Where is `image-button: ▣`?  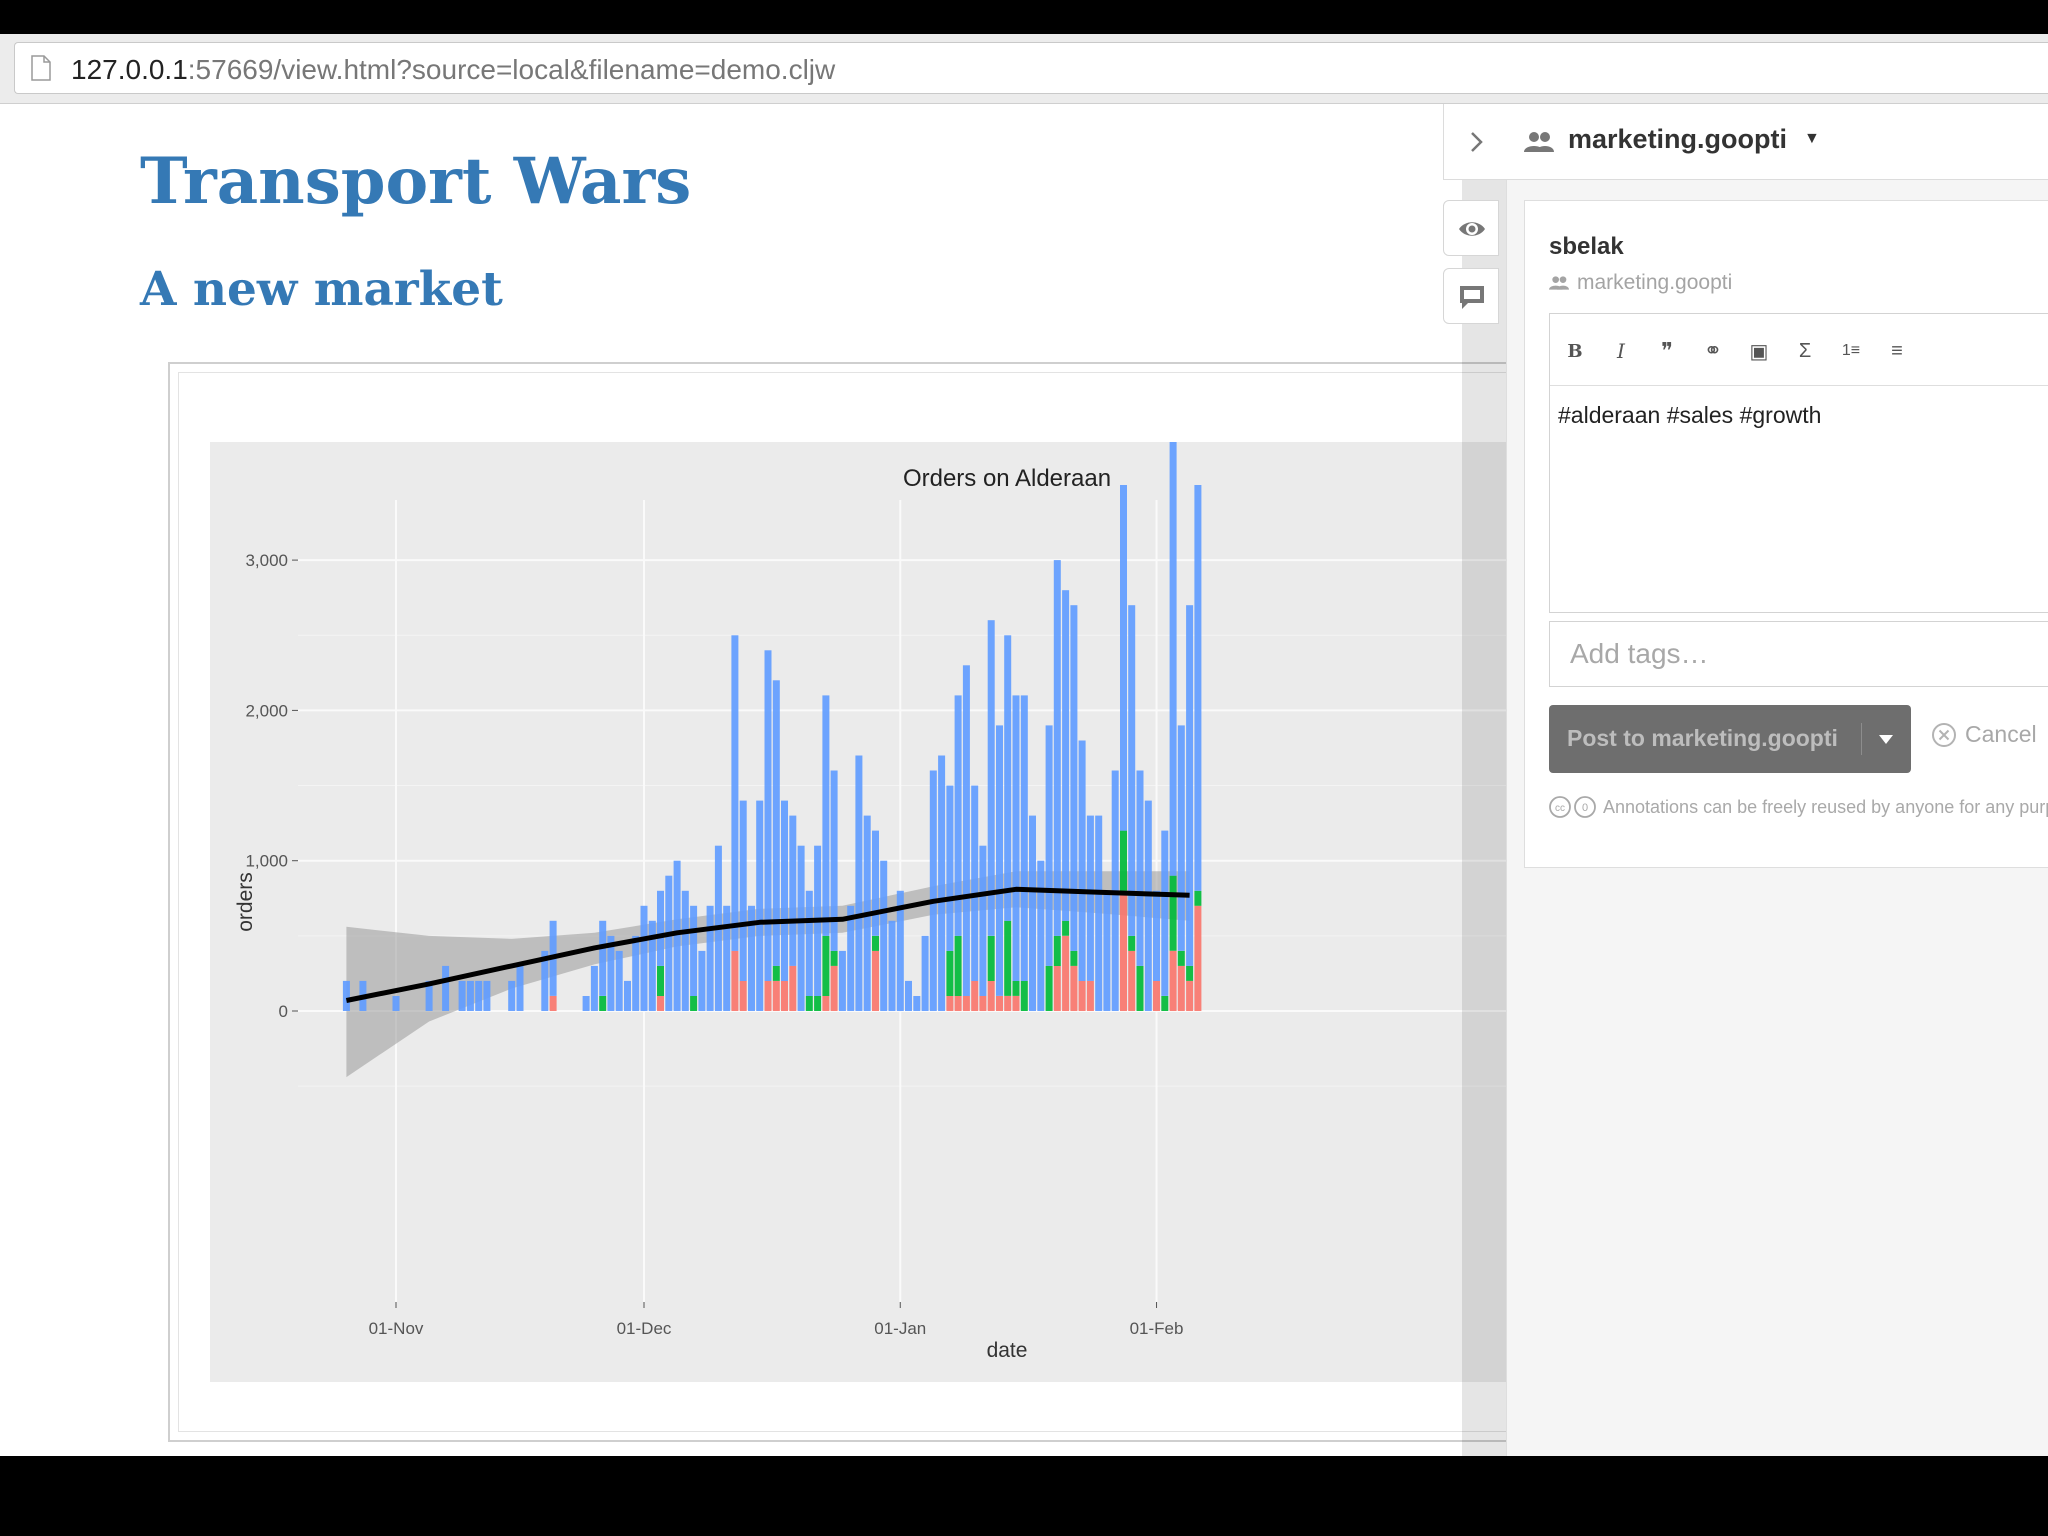 image-button: ▣ is located at coordinates (1759, 351).